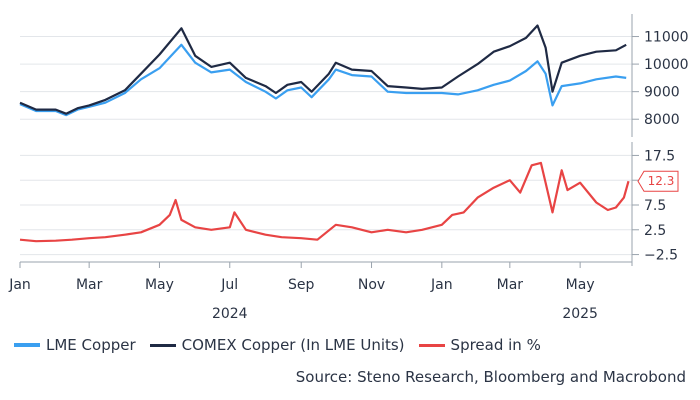 Image resolution: width=700 pixels, height=400 pixels. What do you see at coordinates (230, 314) in the screenshot?
I see `x-year-label: 2024` at bounding box center [230, 314].